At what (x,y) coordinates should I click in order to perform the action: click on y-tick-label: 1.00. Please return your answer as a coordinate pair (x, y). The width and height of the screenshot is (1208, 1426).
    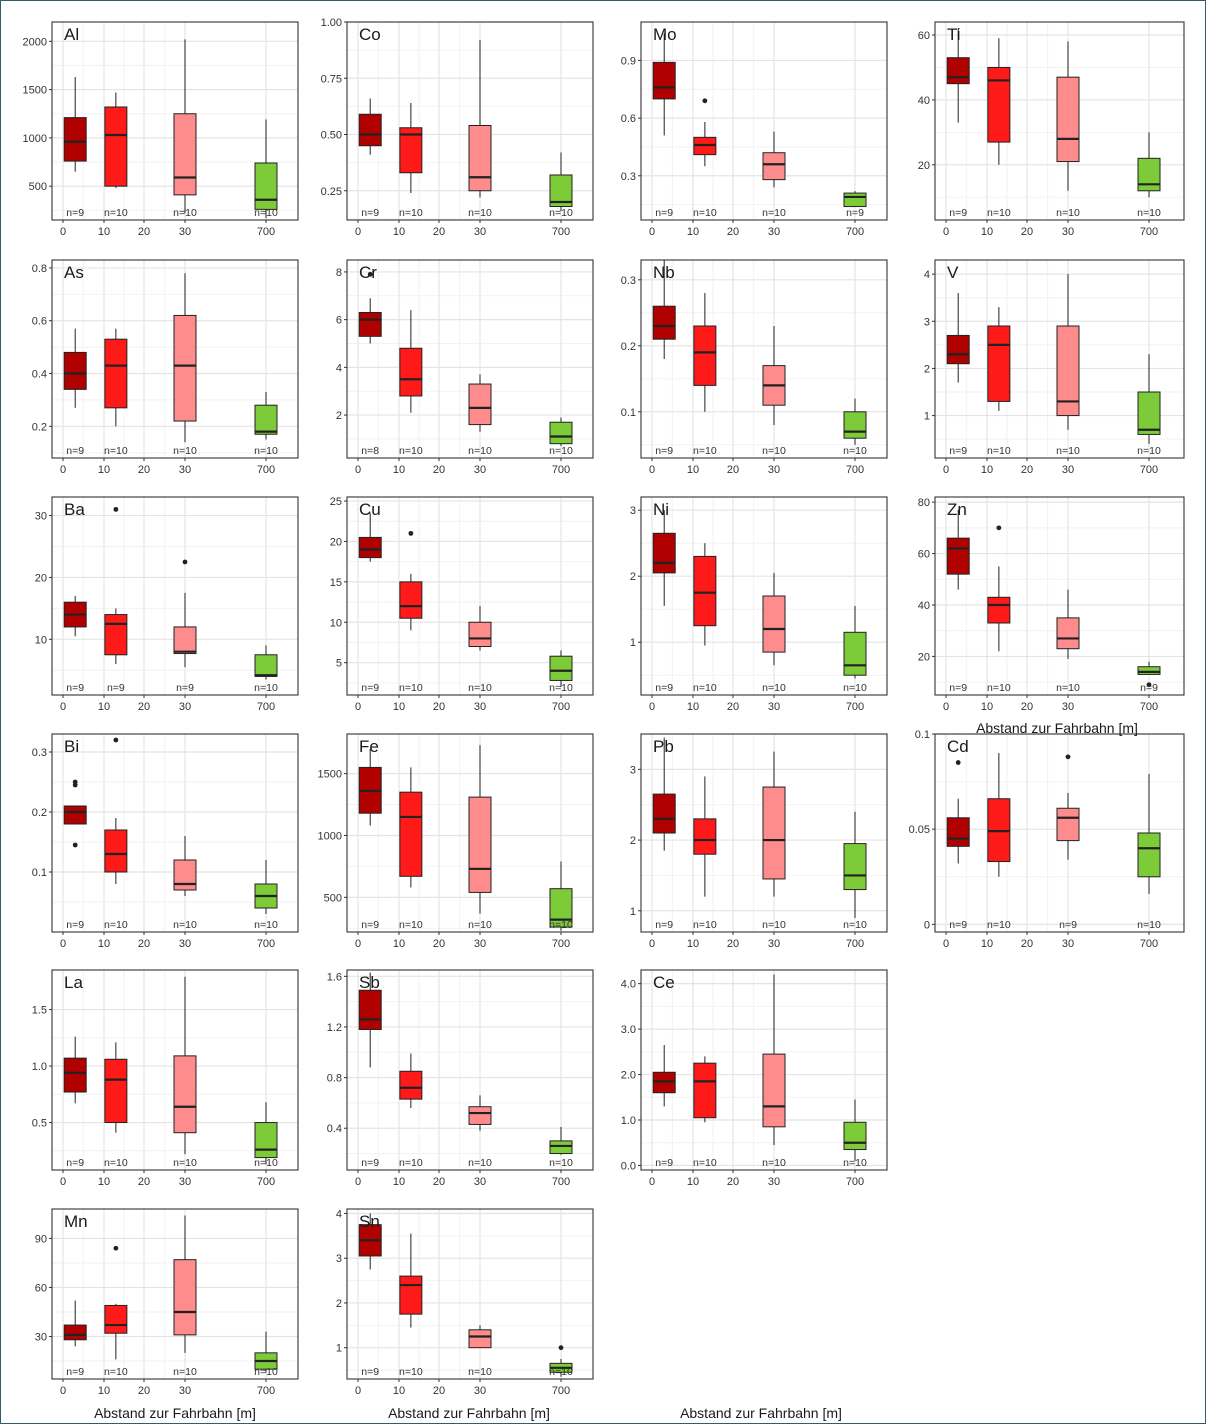
    Looking at the image, I should click on (331, 23).